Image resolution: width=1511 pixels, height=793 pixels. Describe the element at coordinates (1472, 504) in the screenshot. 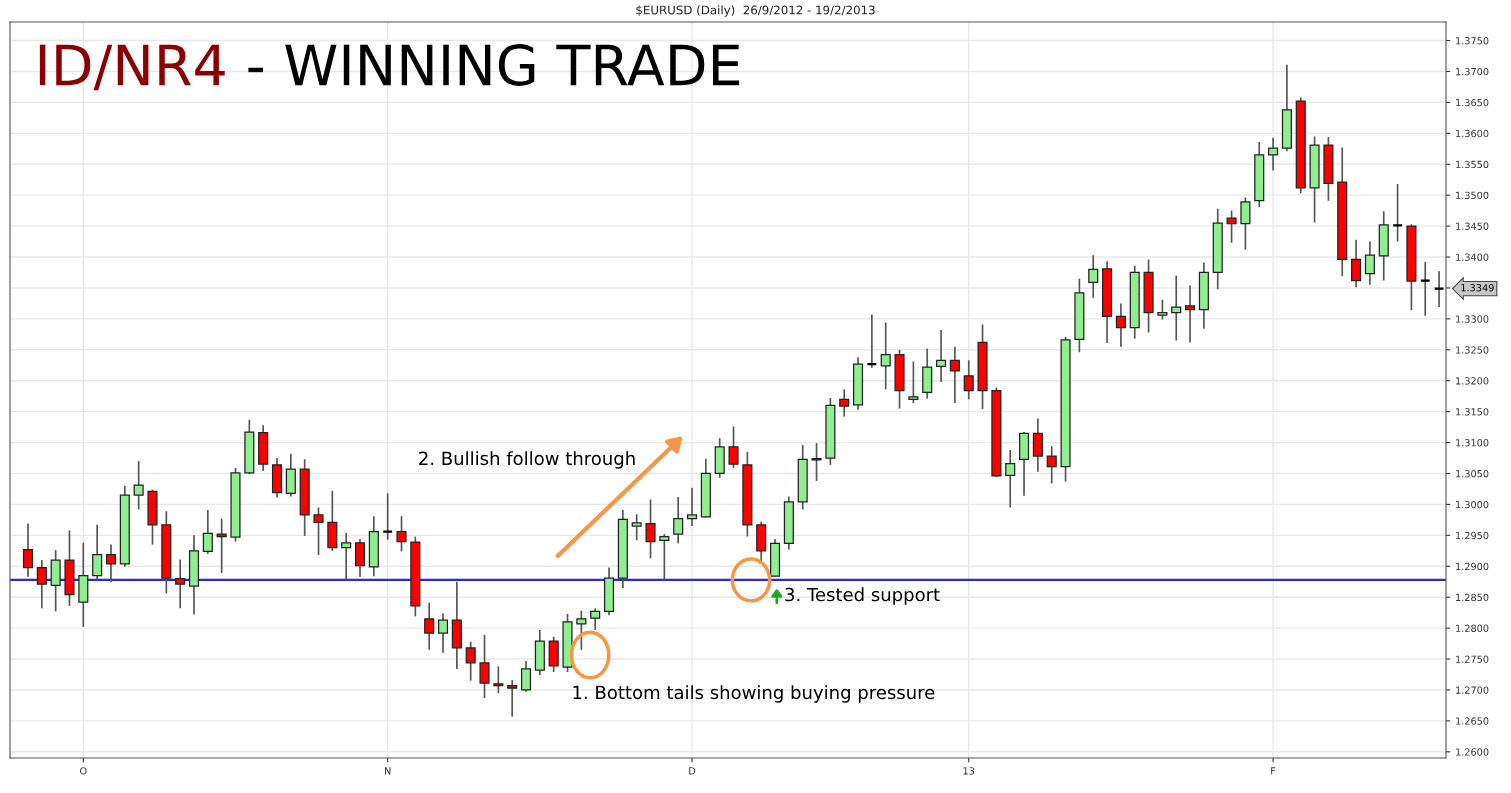

I see `y-tick-label: 1.3000` at that location.